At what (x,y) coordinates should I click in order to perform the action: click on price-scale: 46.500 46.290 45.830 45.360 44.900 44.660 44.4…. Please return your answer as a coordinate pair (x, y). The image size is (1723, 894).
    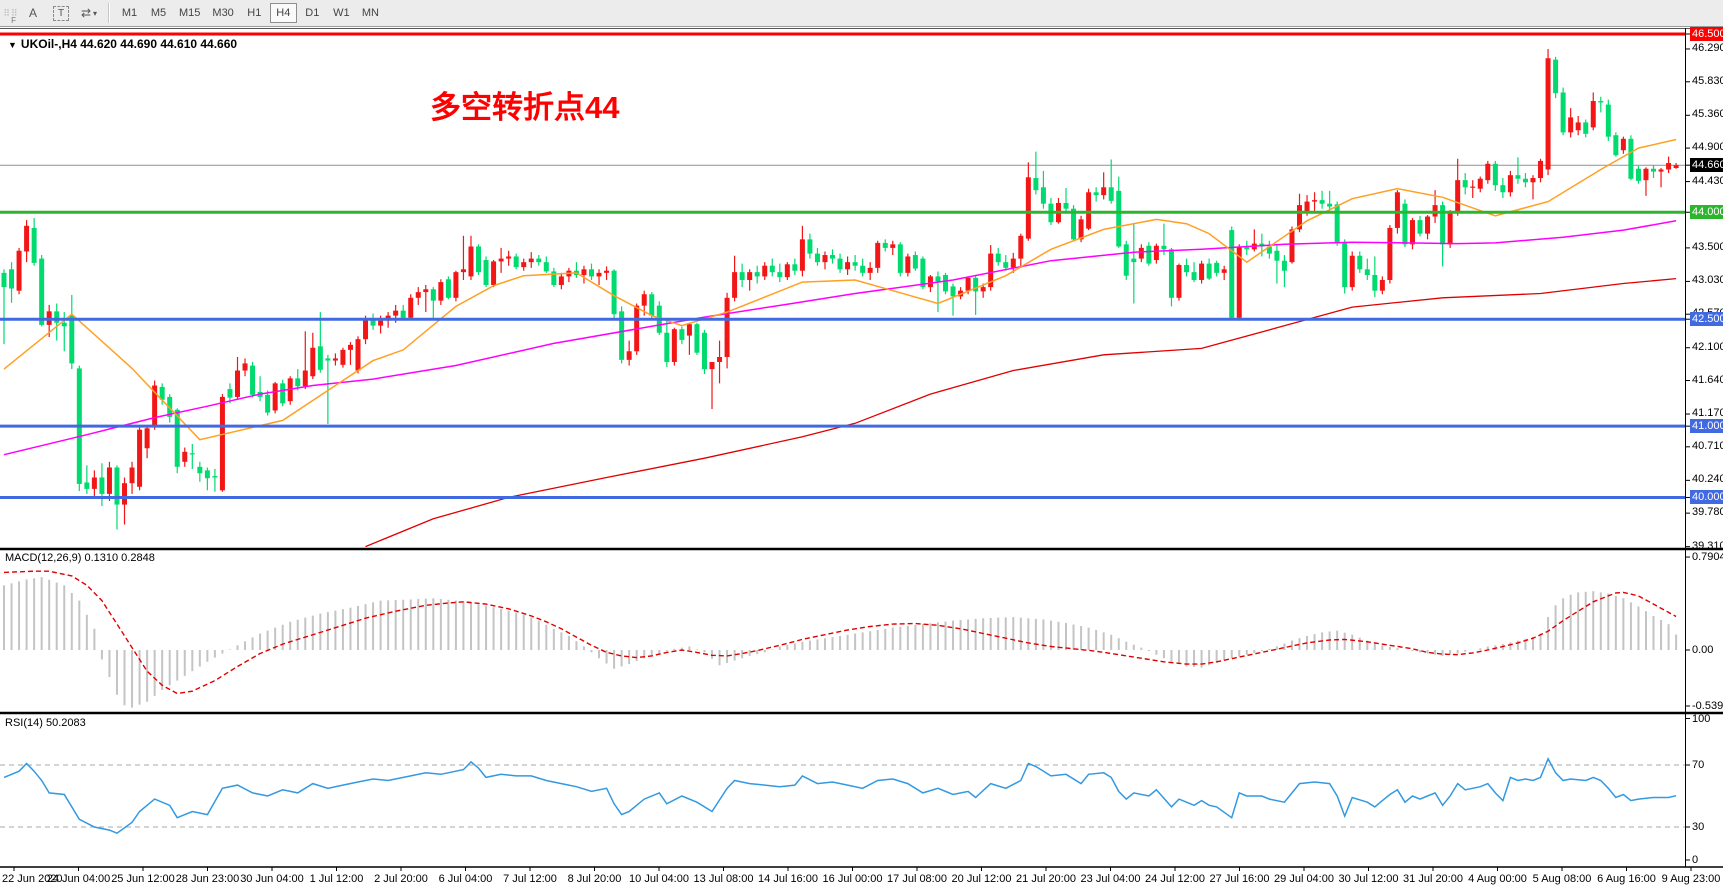
    Looking at the image, I should click on (1706, 434).